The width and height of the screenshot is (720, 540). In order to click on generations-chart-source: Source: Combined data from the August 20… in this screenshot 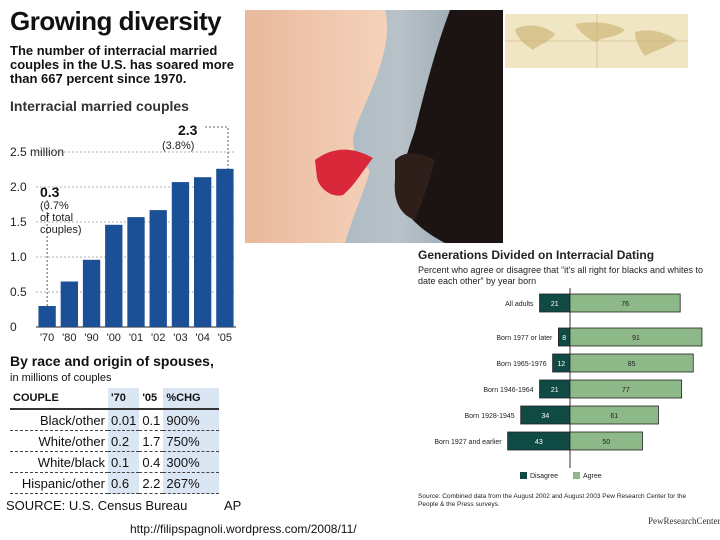, I will do `click(552, 500)`.